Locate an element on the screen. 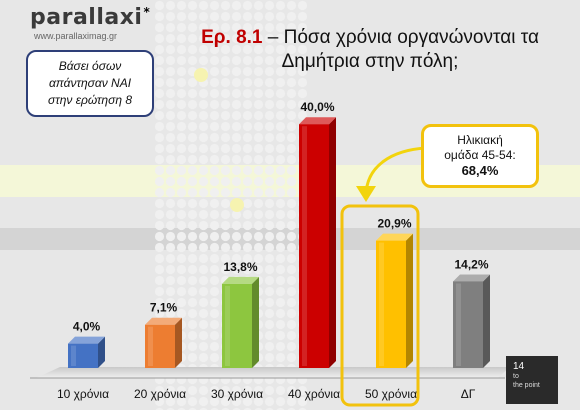  background-yellow-dot-top is located at coordinates (201, 75).